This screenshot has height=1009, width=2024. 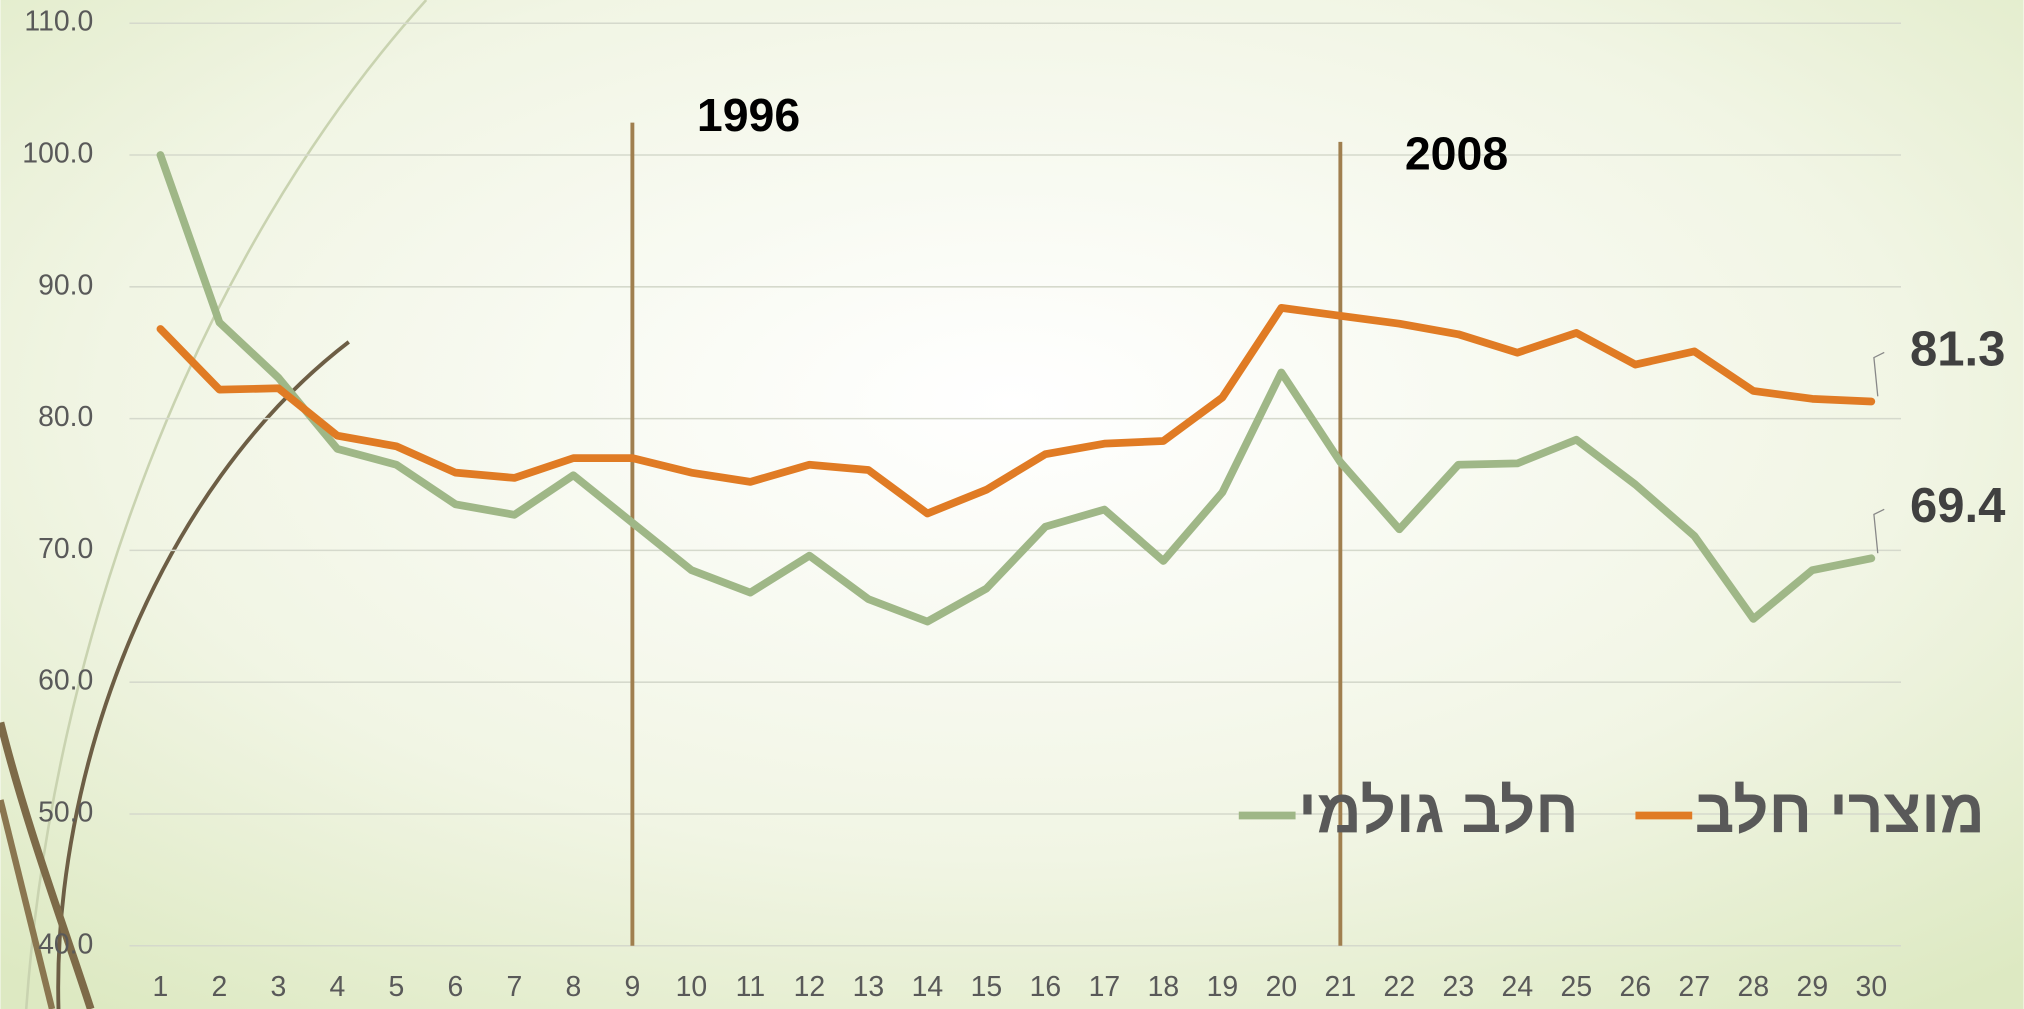 What do you see at coordinates (987, 987) in the screenshot?
I see `x-tick-label: 15` at bounding box center [987, 987].